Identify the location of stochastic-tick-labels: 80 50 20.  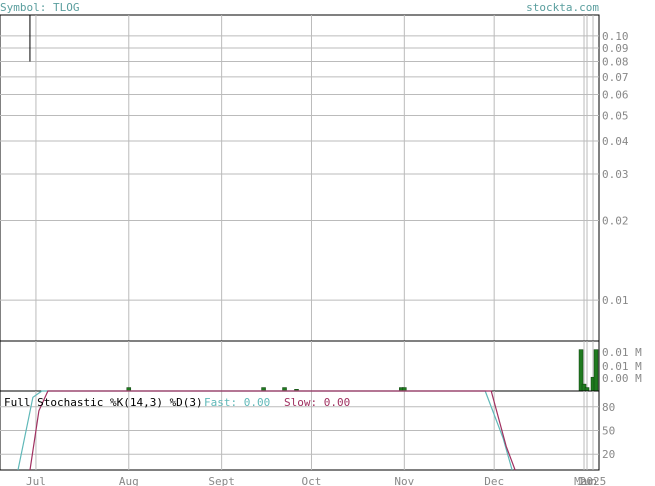
(608, 431).